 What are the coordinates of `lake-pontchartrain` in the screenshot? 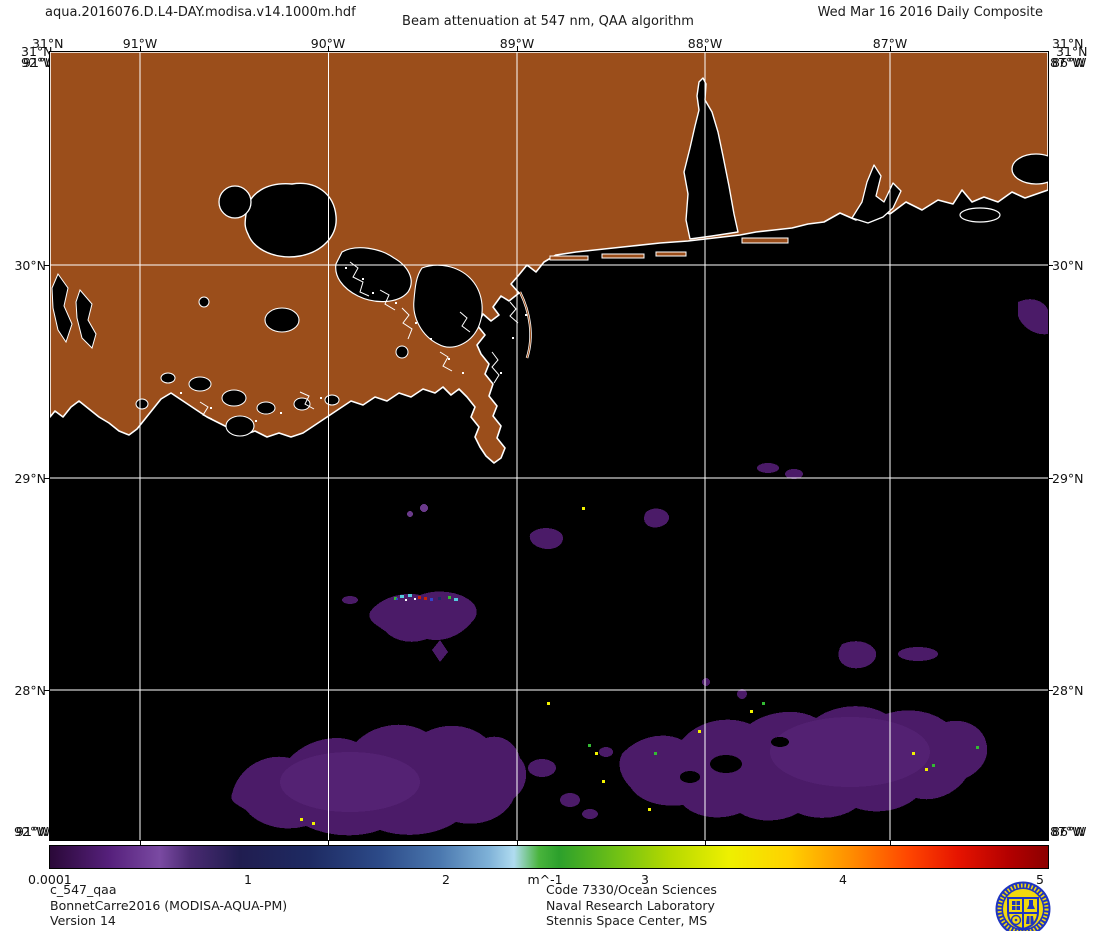 It's located at (290, 220).